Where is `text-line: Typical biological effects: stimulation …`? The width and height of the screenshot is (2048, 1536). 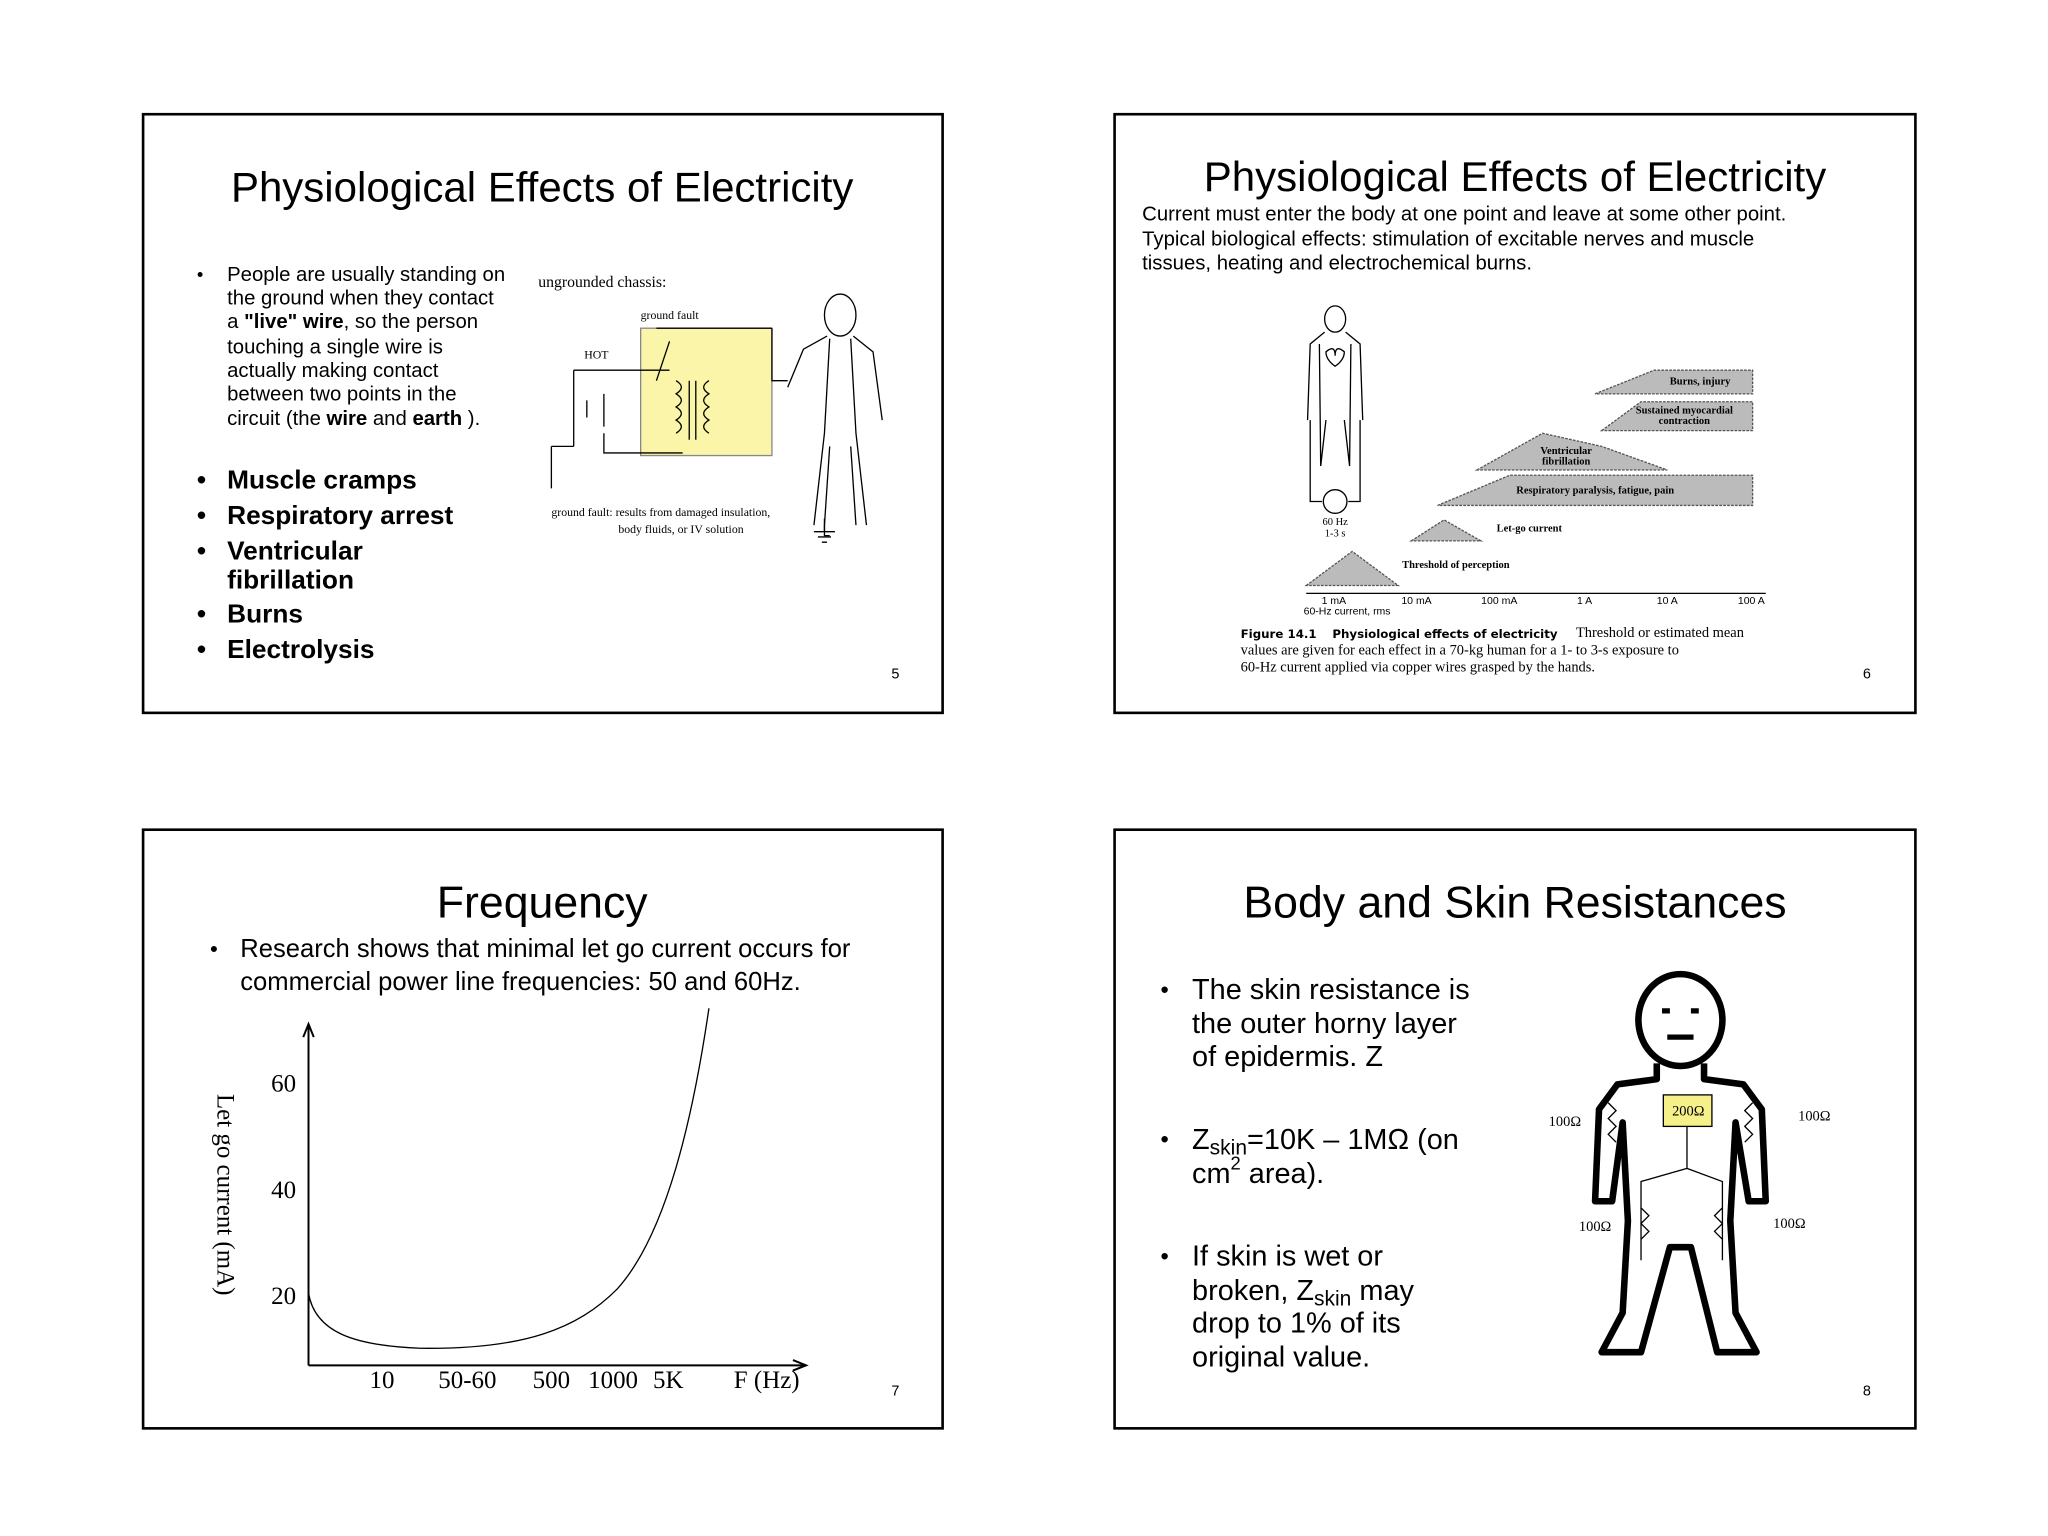 text-line: Typical biological effects: stimulation … is located at coordinates (1448, 240).